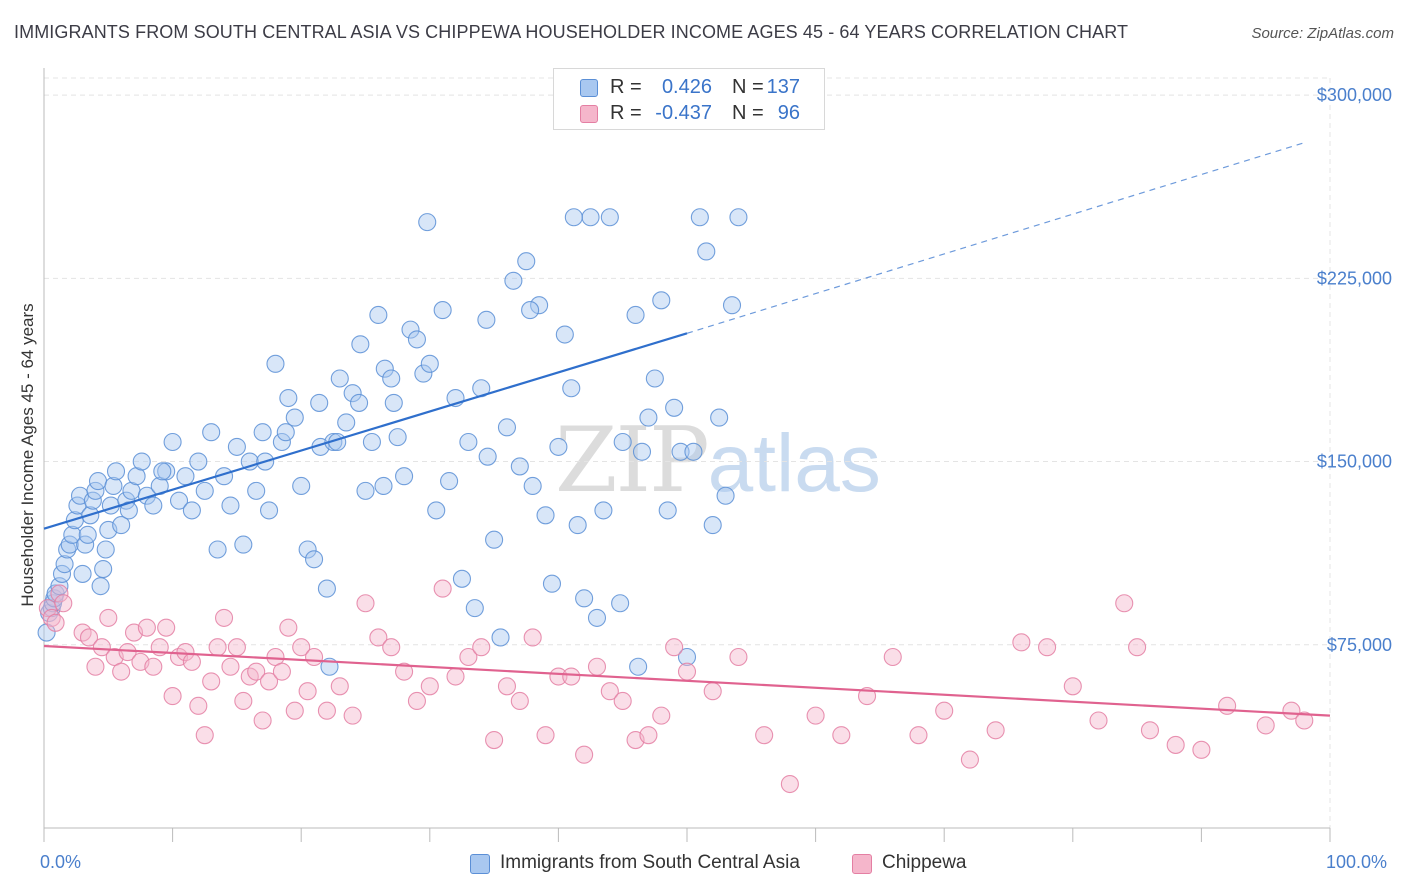  What do you see at coordinates (783, 87) in the screenshot?
I see `legend-n-value: 137` at bounding box center [783, 87].